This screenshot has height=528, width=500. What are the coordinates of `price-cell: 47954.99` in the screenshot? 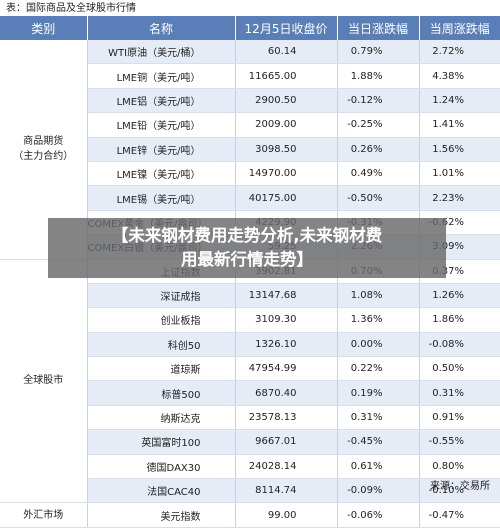 It's located at (286, 369).